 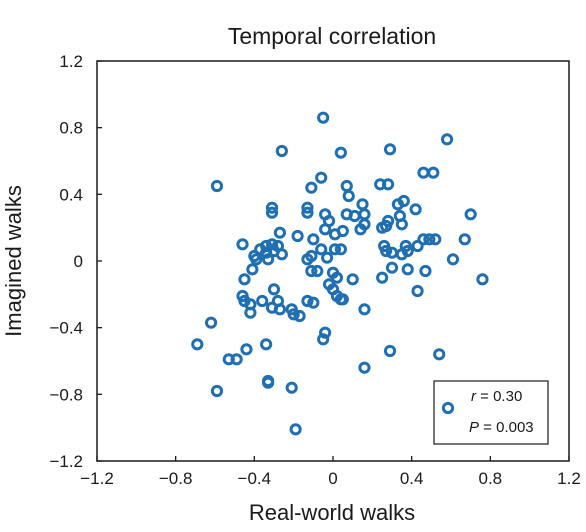 What do you see at coordinates (97, 478) in the screenshot?
I see `x-tick-label: −1.2` at bounding box center [97, 478].